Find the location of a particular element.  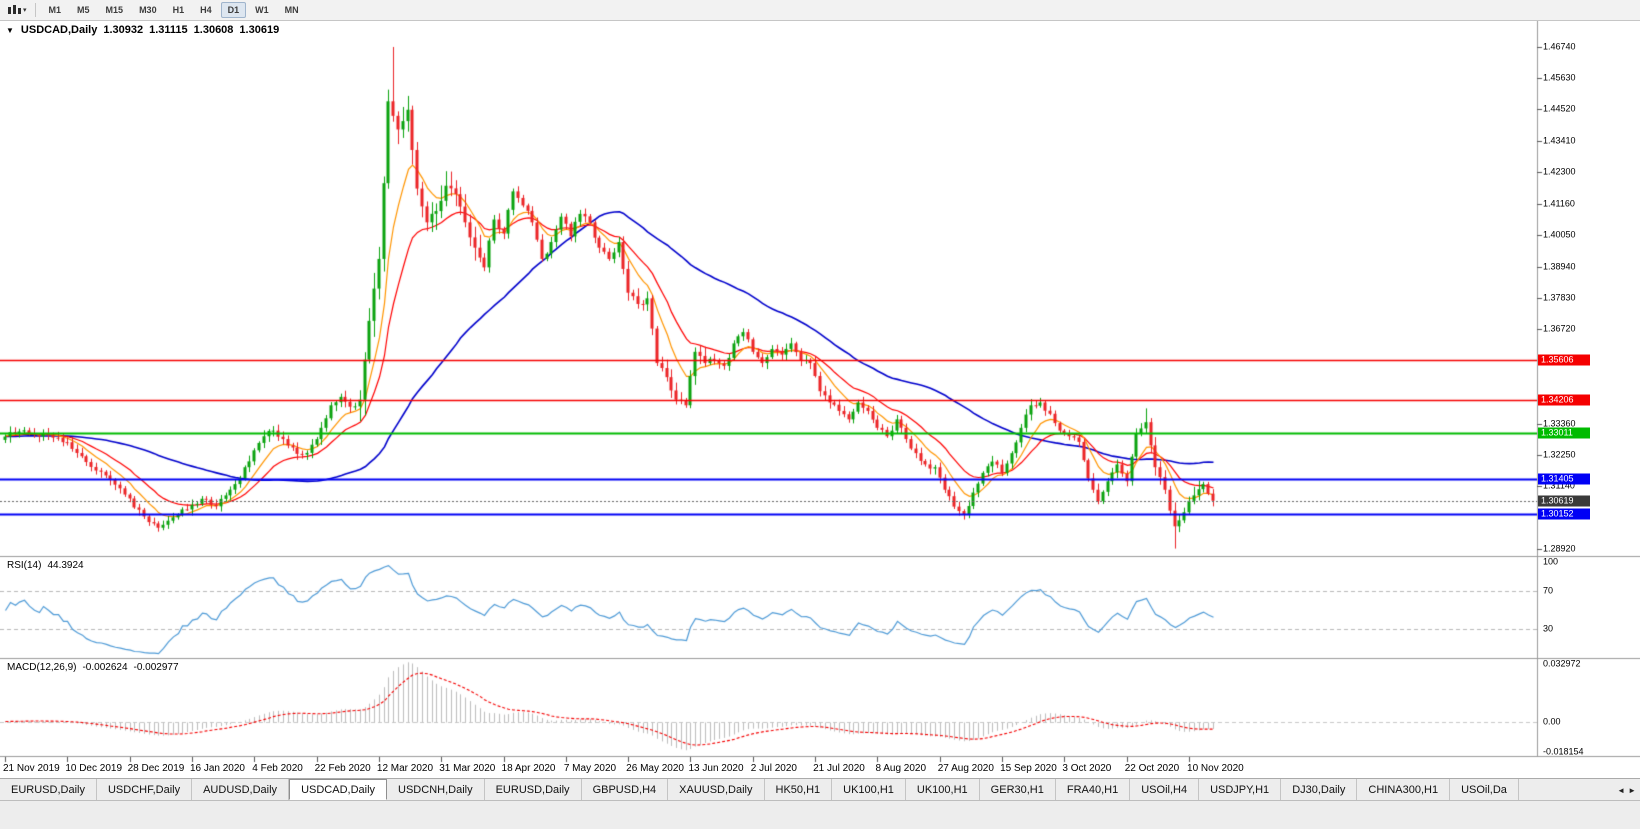

timeframe-buttons-group: M1 M5 M15 M30 H1 H4 D1 W1 MN is located at coordinates (174, 10).